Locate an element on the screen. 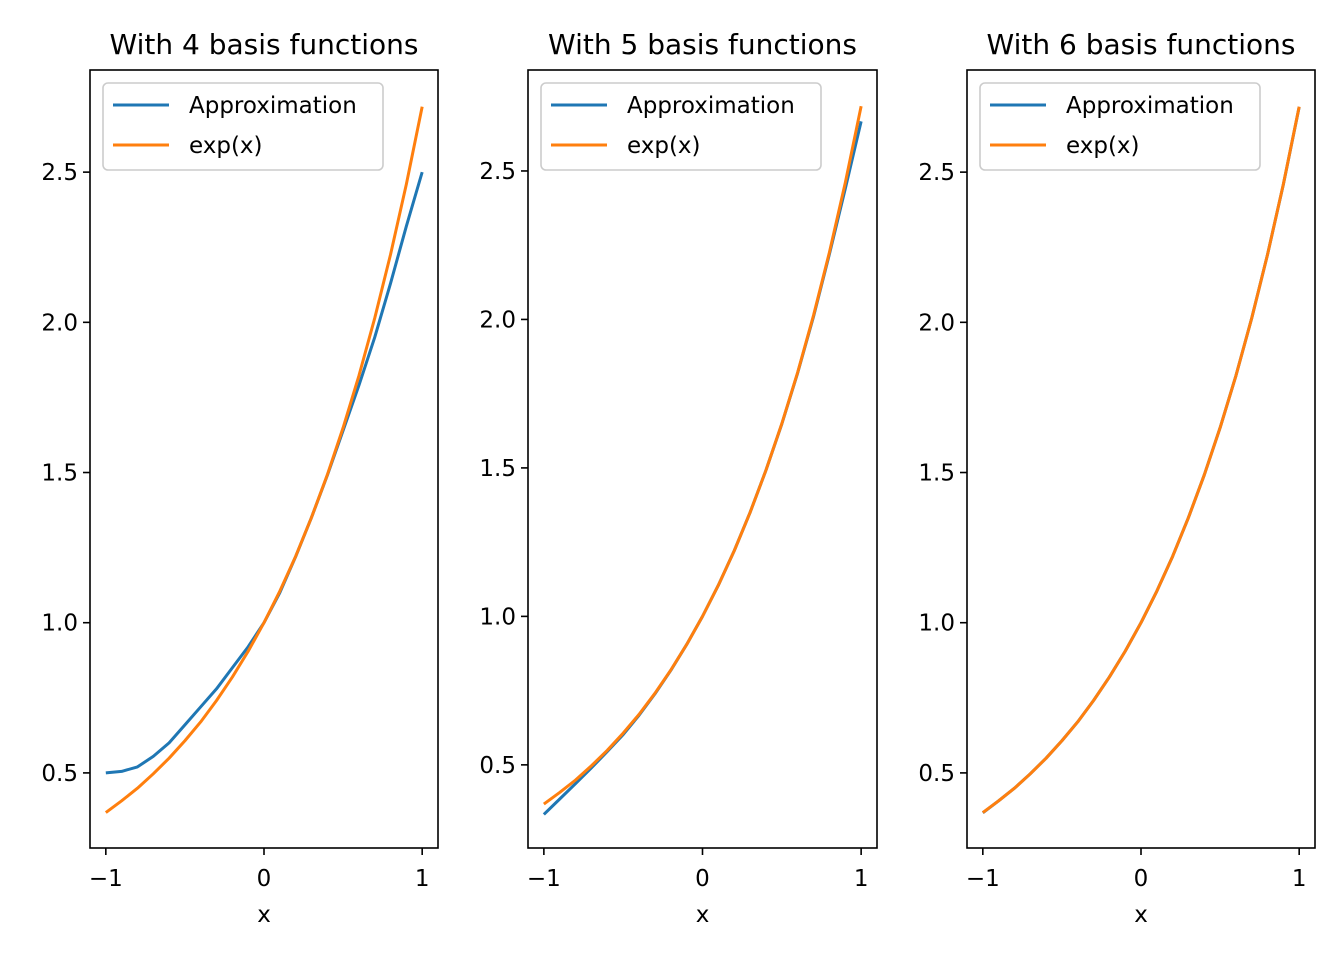  subplot-title: With 6 basis functions is located at coordinates (1141, 44).